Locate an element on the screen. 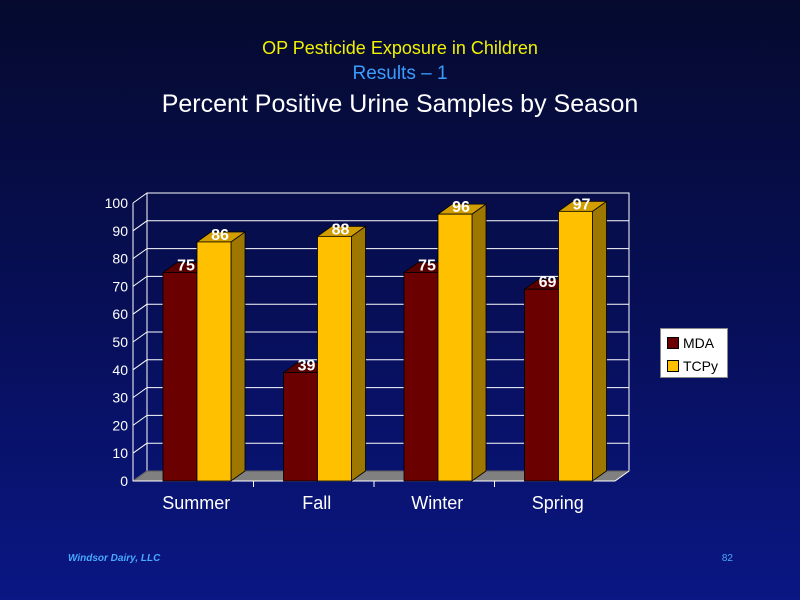 The width and height of the screenshot is (800, 600). legend-label-tcpy: TCPy is located at coordinates (700, 366).